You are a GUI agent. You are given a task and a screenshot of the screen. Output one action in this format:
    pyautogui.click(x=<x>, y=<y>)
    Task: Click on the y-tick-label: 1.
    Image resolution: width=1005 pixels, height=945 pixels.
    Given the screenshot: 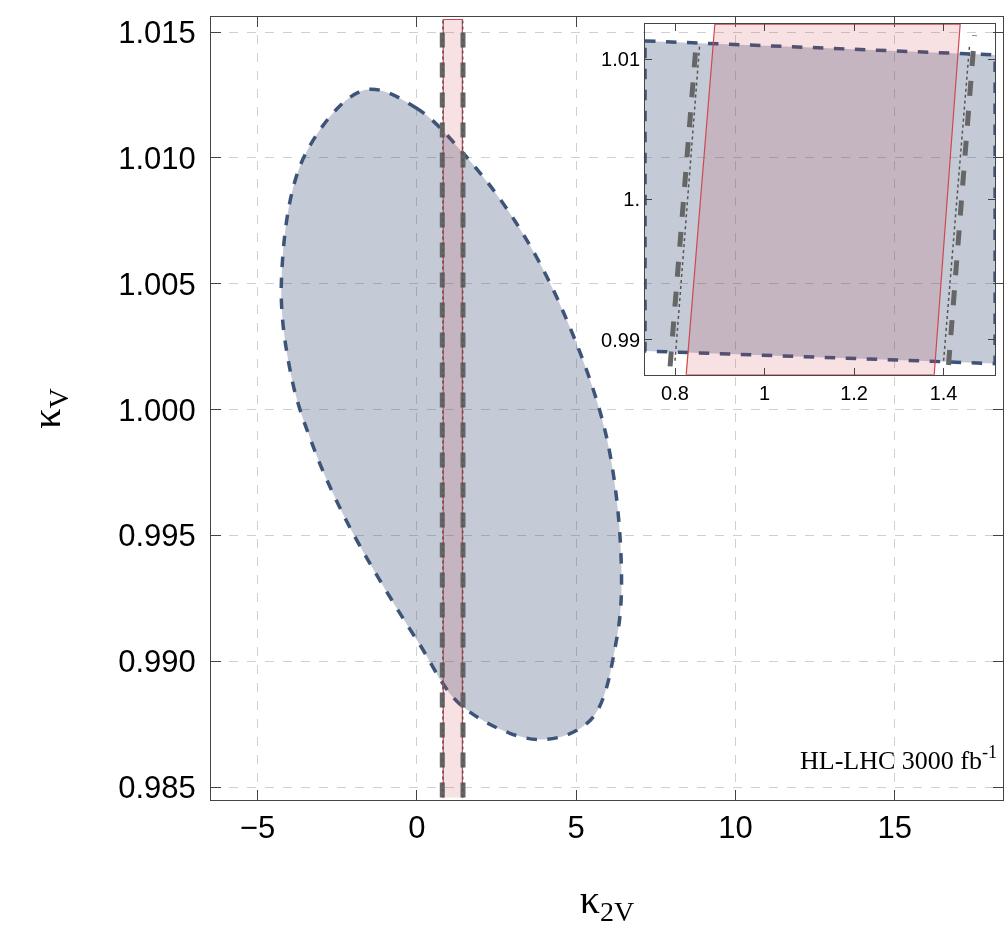 What is the action you would take?
    pyautogui.click(x=632, y=199)
    